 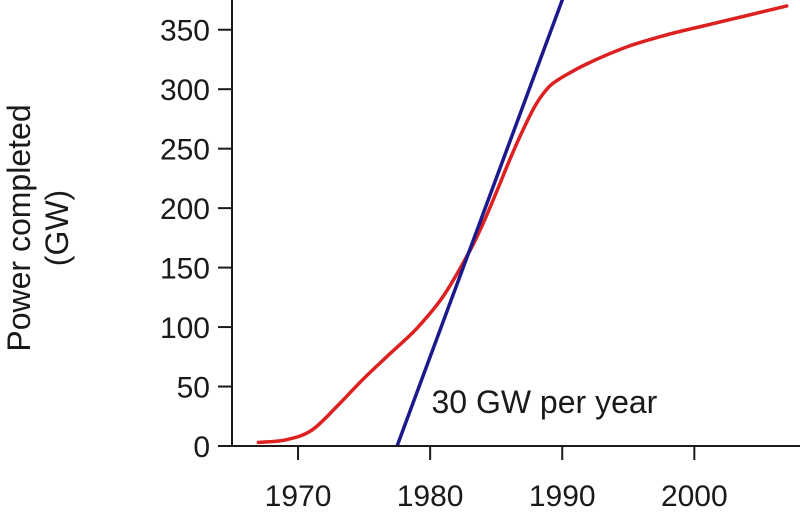 I want to click on y-tick-label: 50, so click(x=193, y=388).